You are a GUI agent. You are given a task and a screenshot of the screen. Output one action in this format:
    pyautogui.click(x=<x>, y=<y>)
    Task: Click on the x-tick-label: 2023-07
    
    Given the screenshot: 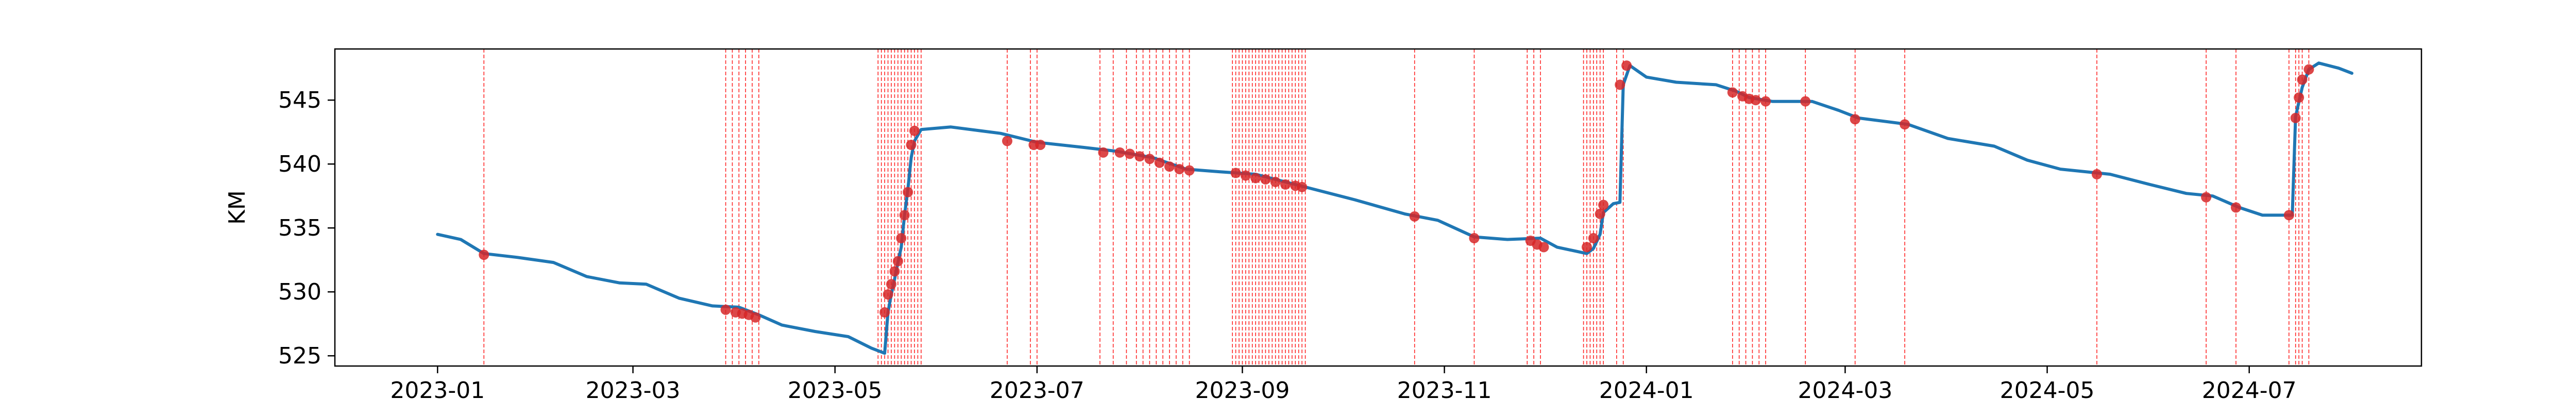 What is the action you would take?
    pyautogui.click(x=1037, y=390)
    